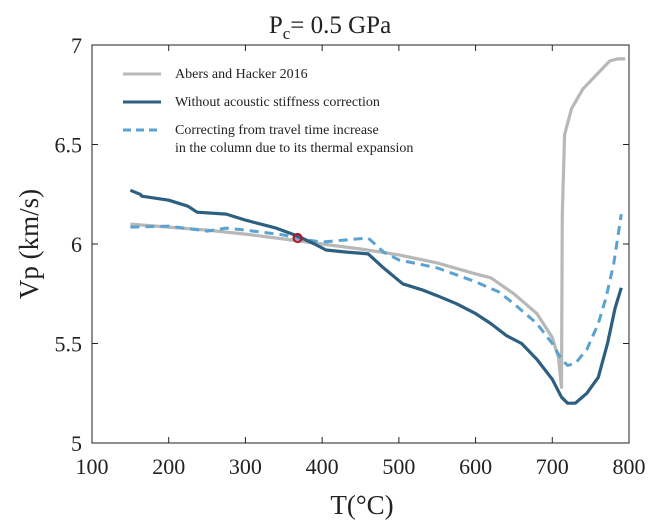 This screenshot has width=649, height=523. What do you see at coordinates (69, 344) in the screenshot?
I see `y-tick-label: 5.5` at bounding box center [69, 344].